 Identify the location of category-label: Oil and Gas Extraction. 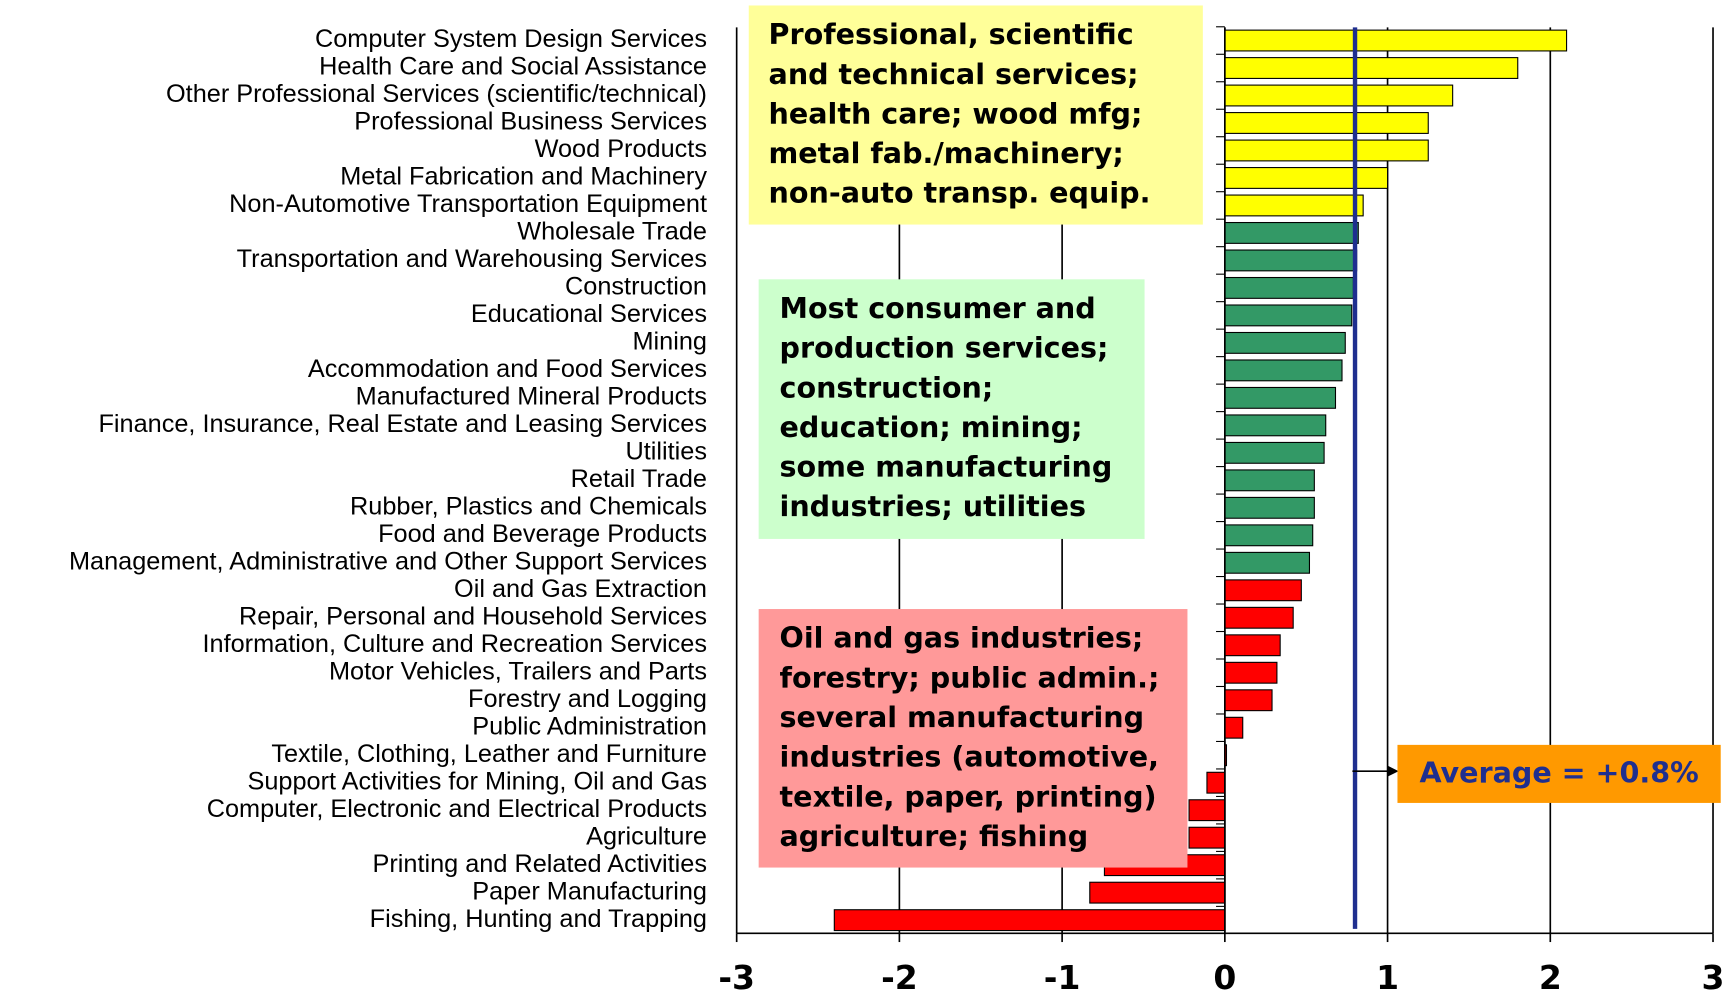
(580, 589).